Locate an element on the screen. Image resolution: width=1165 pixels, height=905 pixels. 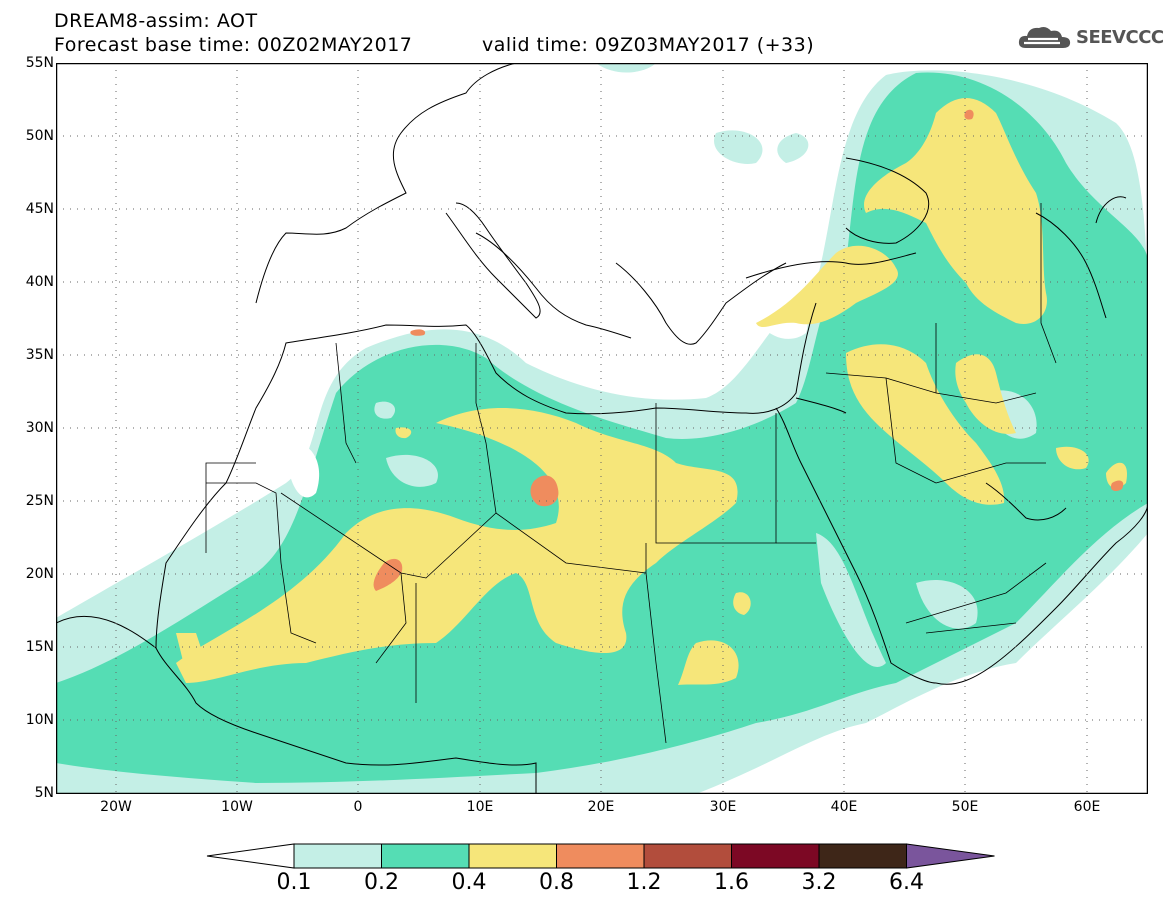
colorbar-over-arrow is located at coordinates (950, 856).